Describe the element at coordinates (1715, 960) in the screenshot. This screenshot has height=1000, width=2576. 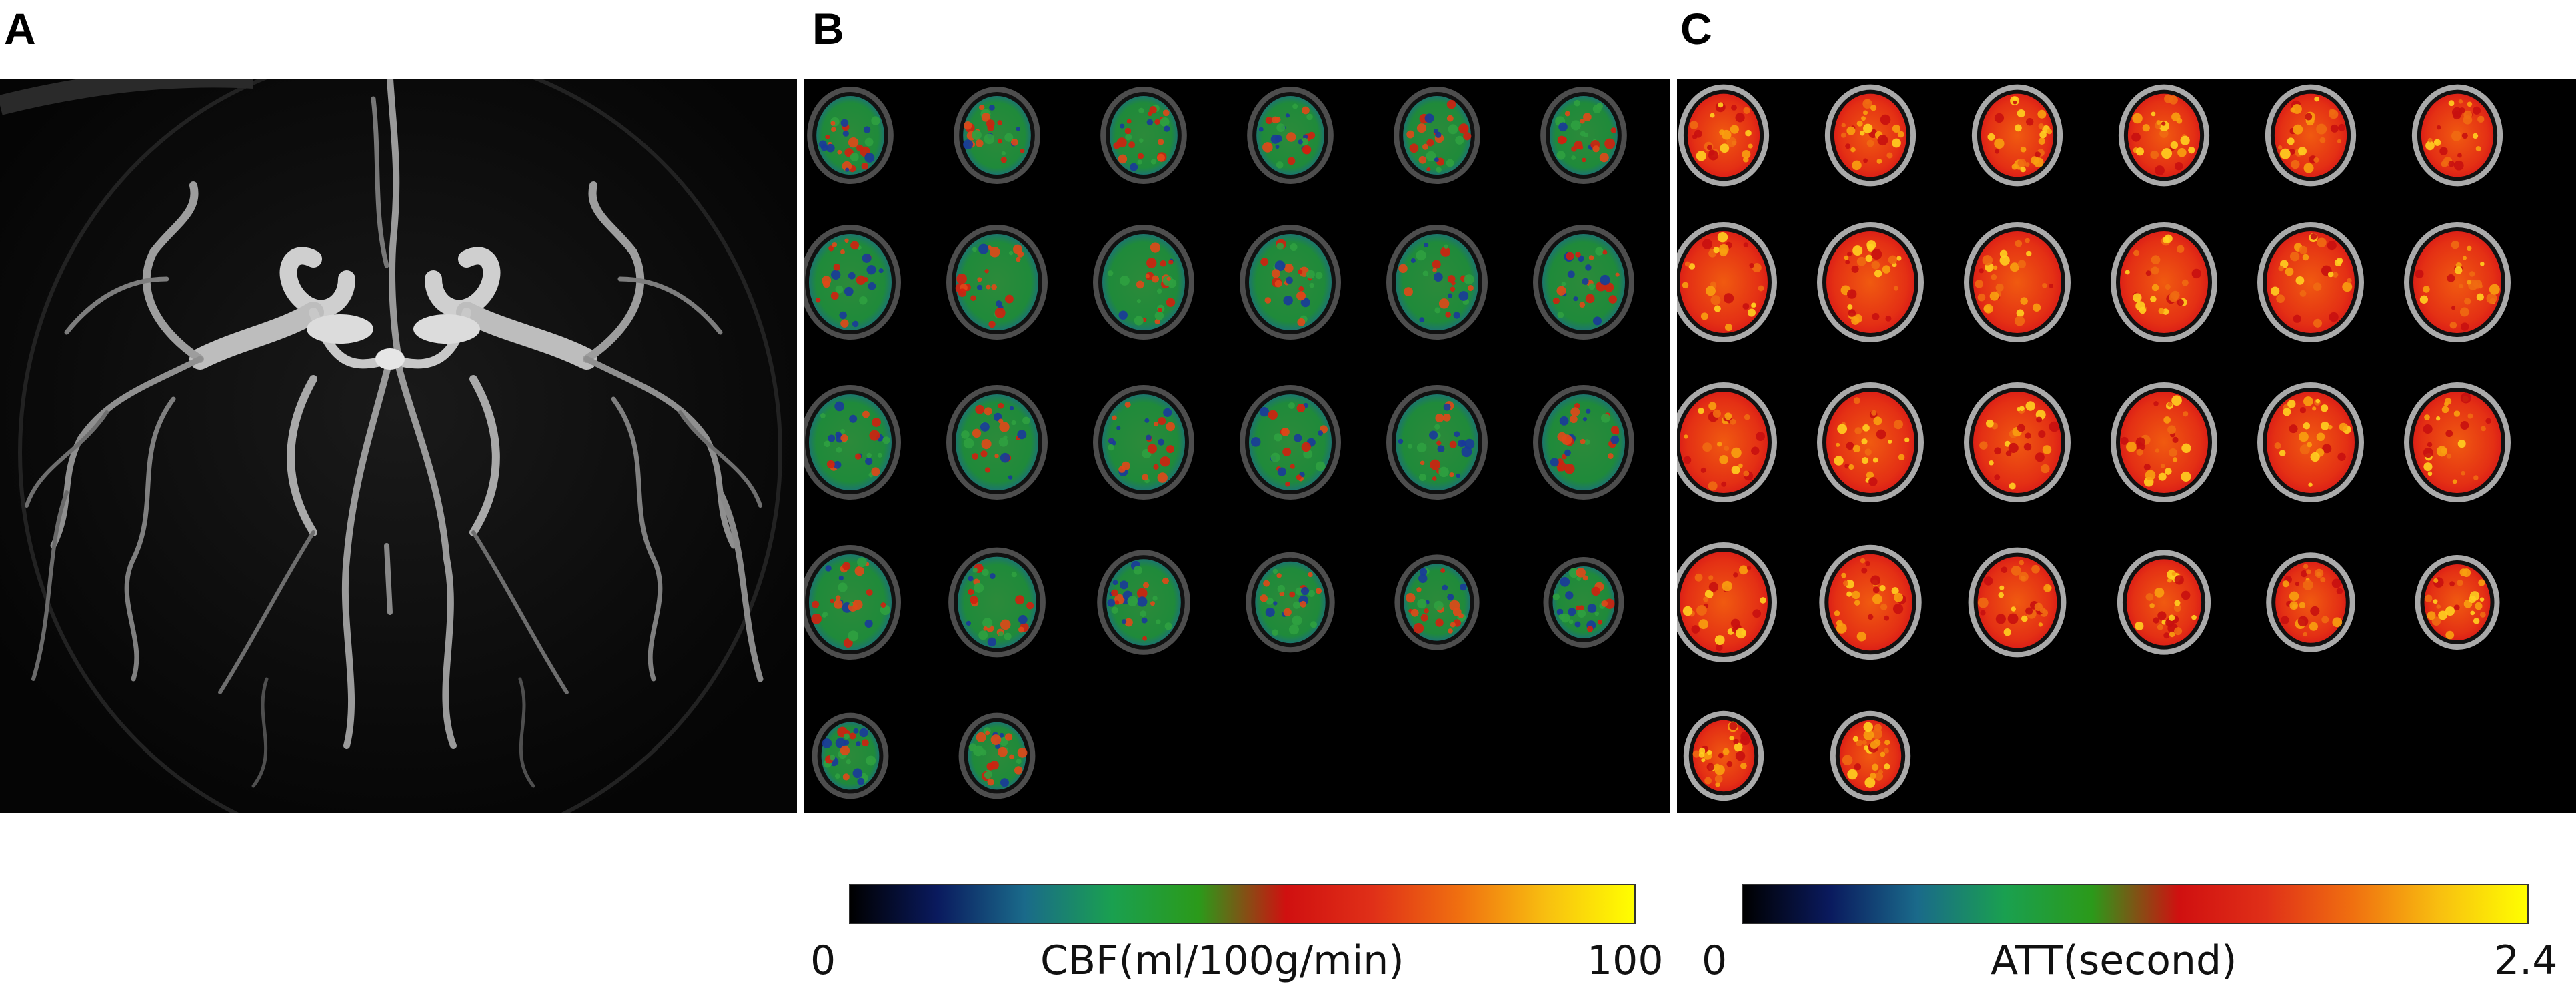
I see `att-colorbar-min: 0` at that location.